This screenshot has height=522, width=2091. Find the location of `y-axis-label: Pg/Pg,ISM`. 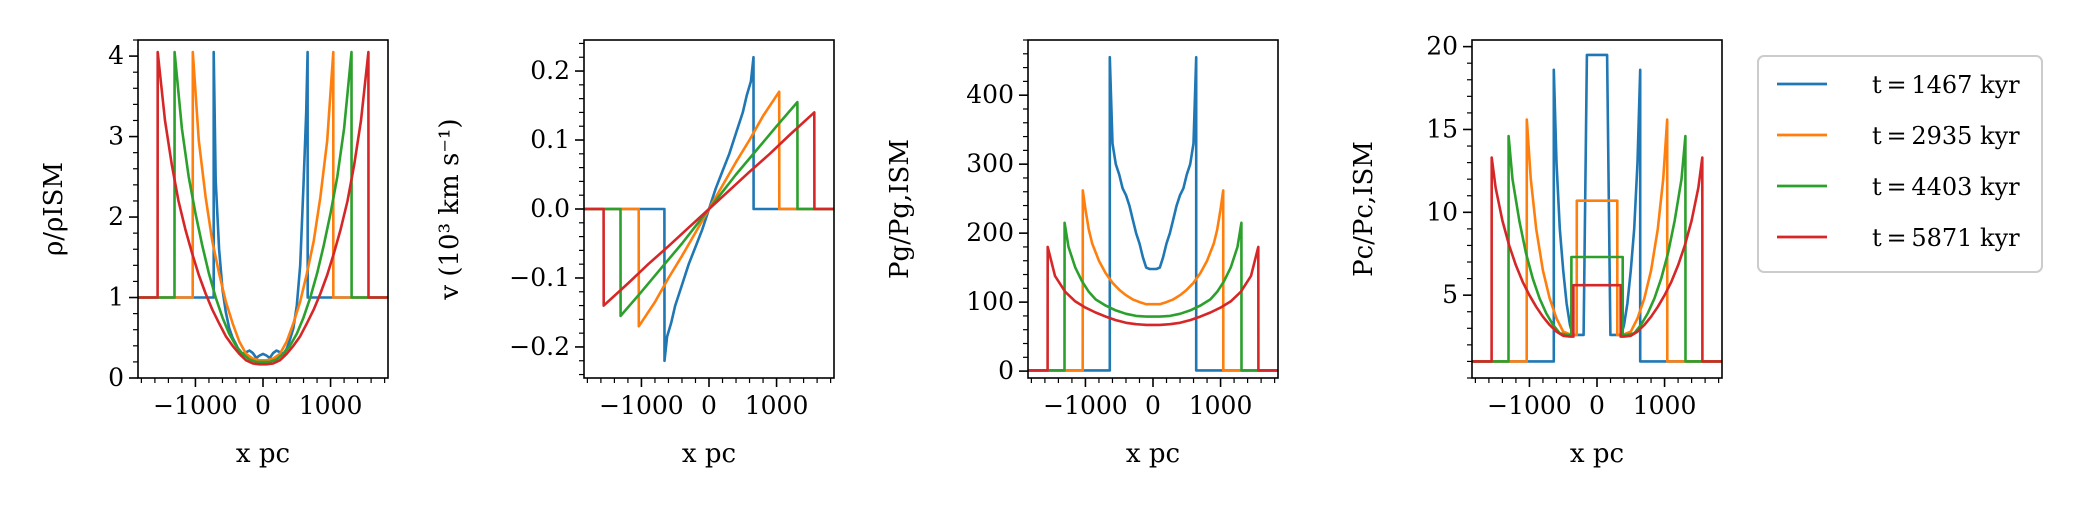

y-axis-label: Pg/Pg,ISM is located at coordinates (900, 209).